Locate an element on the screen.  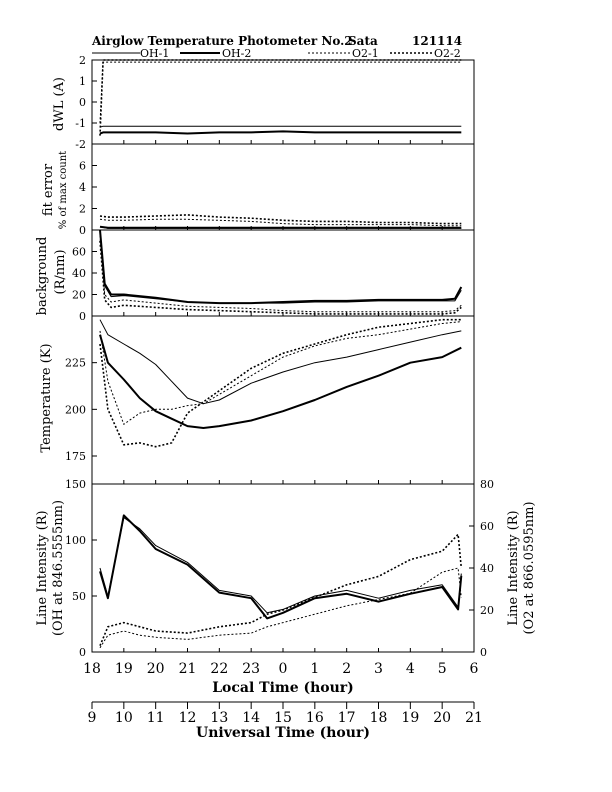
series-line-oh-2-panel-fit_error is located at coordinates (280, 227).